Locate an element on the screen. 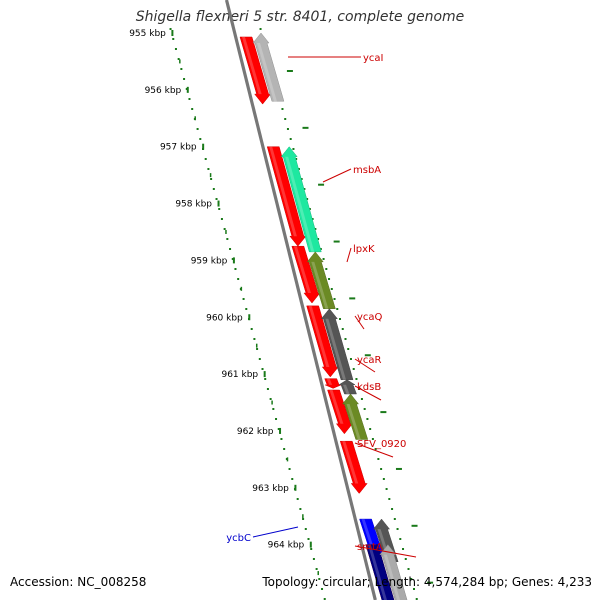 Image resolution: width=600 pixels, height=600 pixels. gene-label-text: ycaI is located at coordinates (373, 58).